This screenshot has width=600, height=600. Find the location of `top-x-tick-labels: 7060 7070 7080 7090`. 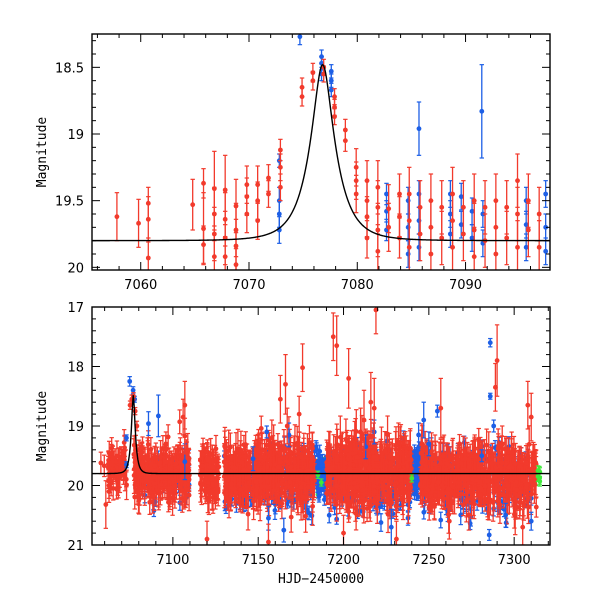

top-x-tick-labels: 7060 7070 7080 7090 is located at coordinates (303, 285).